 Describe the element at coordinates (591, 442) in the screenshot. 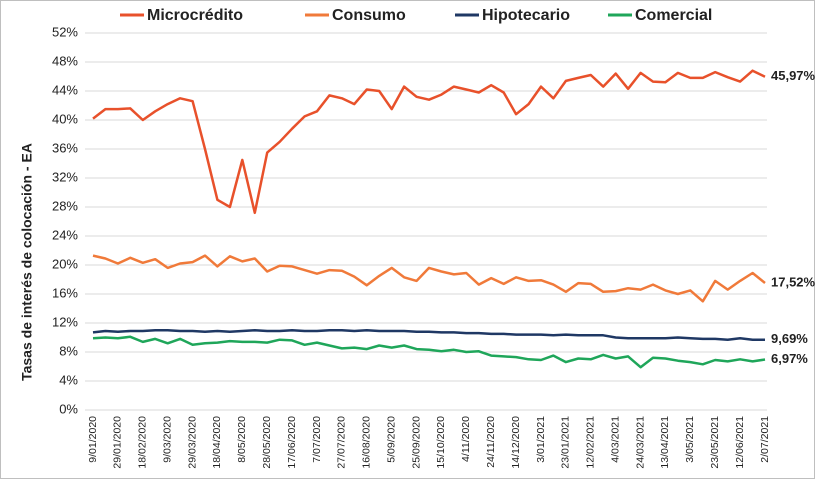

I see `x-tick-label: 12/02/2021` at that location.